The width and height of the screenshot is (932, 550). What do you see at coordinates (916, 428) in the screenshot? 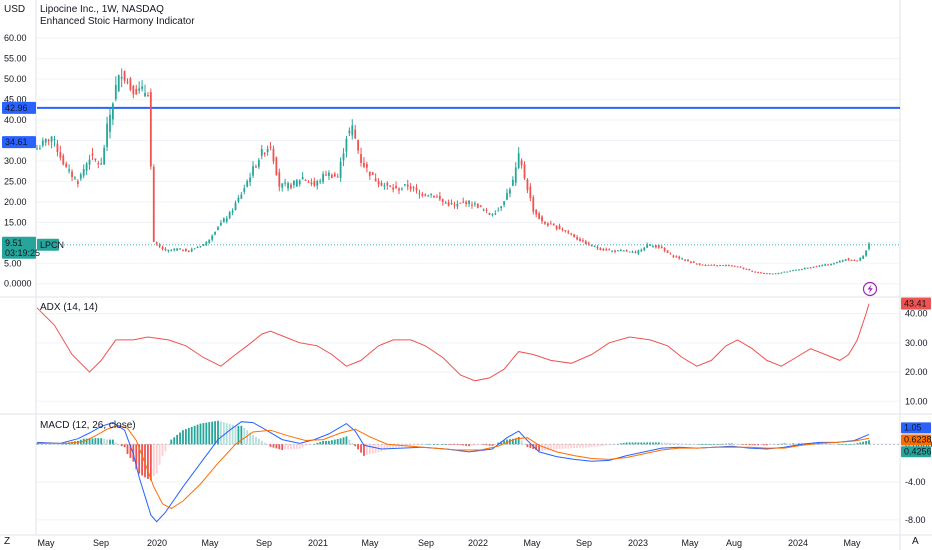
I see `macd-value-badge-bg` at bounding box center [916, 428].